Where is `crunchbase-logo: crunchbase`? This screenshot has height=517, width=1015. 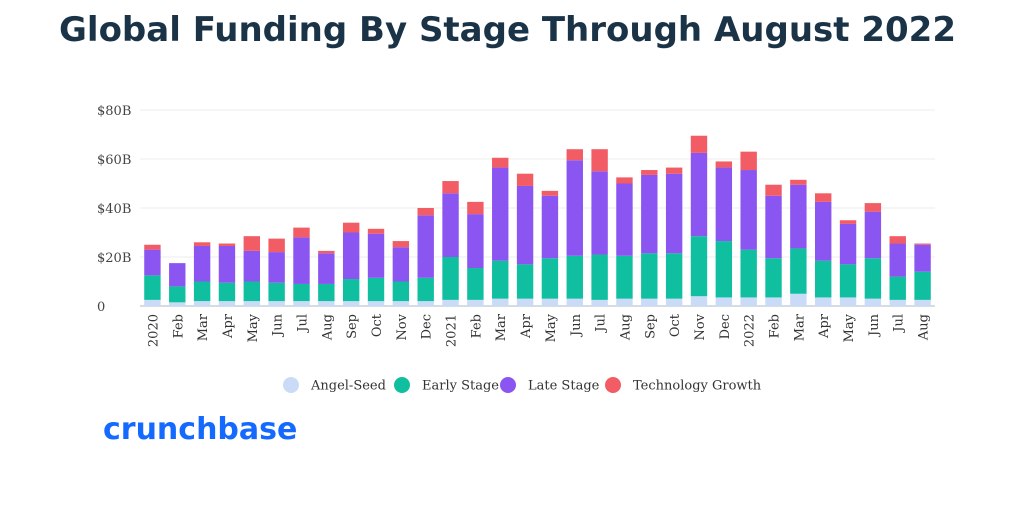 crunchbase-logo: crunchbase is located at coordinates (200, 429).